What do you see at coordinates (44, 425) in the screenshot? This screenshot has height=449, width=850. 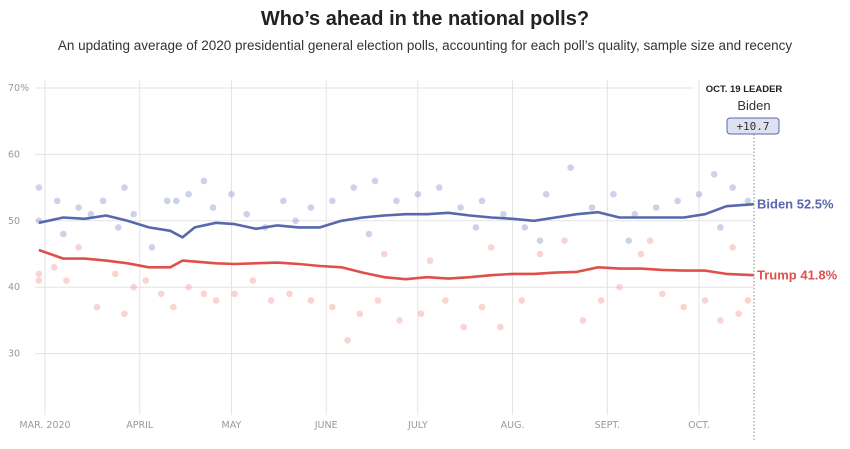 I see `x-tick-label: MAR. 2020` at bounding box center [44, 425].